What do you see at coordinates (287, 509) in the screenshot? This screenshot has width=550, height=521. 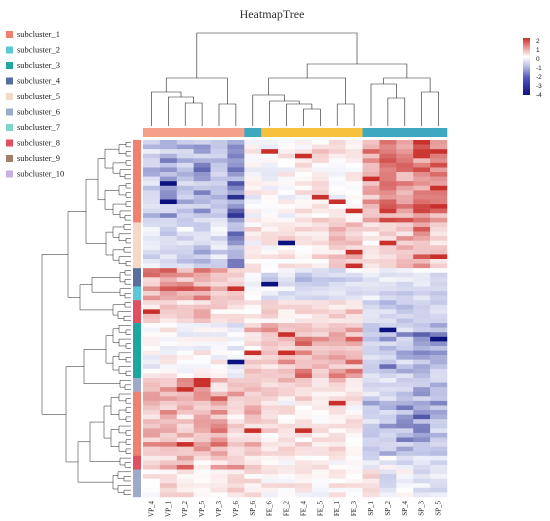 I see `column-label: FE_2` at bounding box center [287, 509].